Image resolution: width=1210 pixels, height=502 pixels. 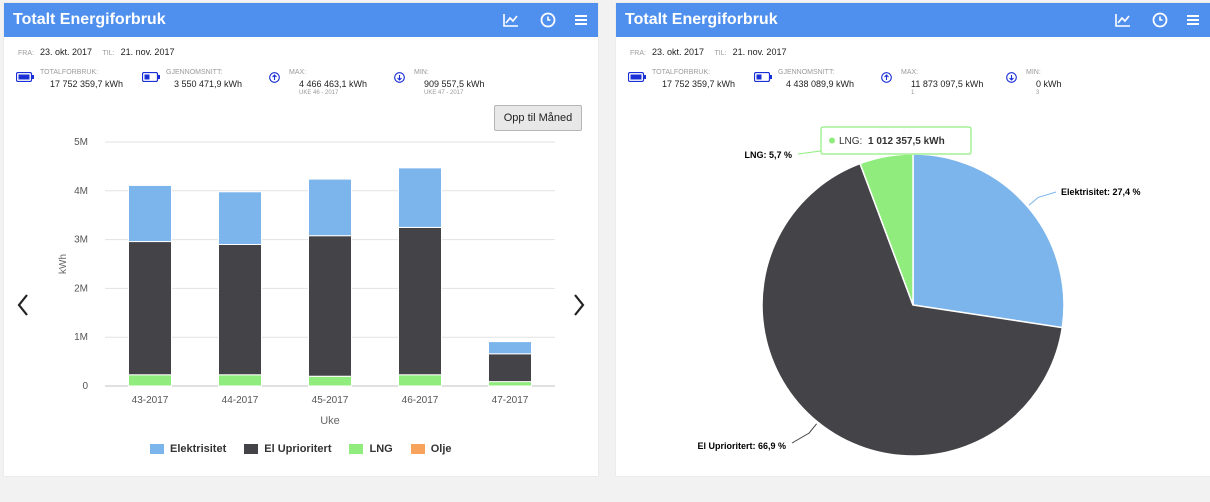 What do you see at coordinates (81, 142) in the screenshot?
I see `y-tick-label: 5M` at bounding box center [81, 142].